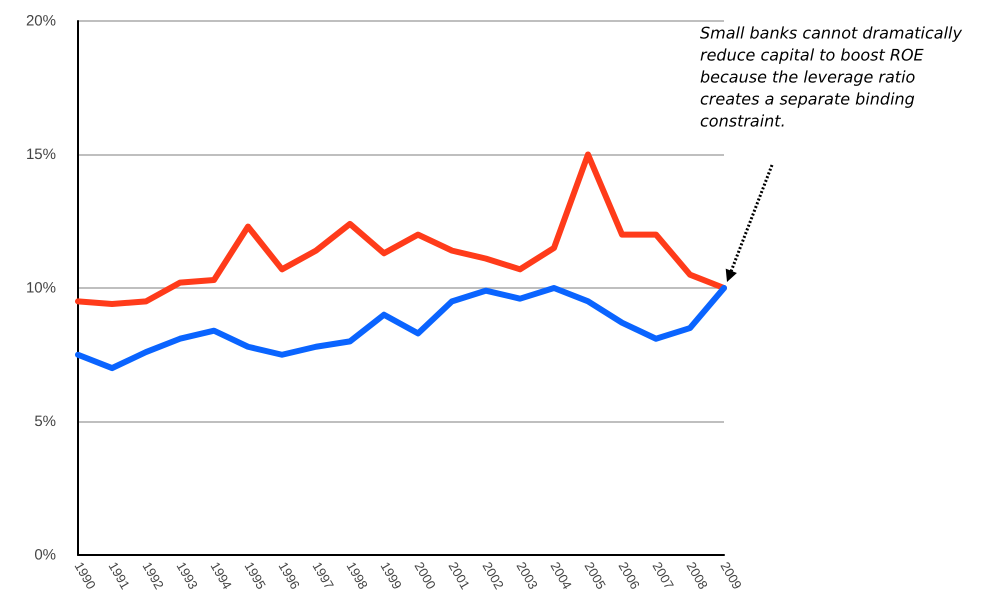 Image resolution: width=997 pixels, height=603 pixels. I want to click on annotation: Small banks cannot dramatically reduce capital to boost ROE because the leverage ratio creates a separate binding constraint., so click(834, 77).